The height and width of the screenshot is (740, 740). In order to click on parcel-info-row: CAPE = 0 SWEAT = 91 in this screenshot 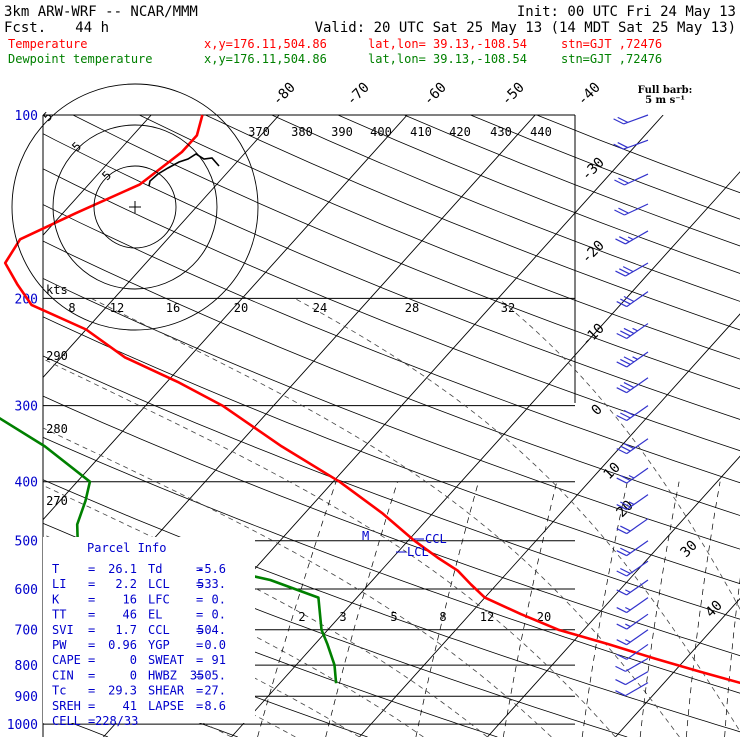, I will do `click(139, 660)`.